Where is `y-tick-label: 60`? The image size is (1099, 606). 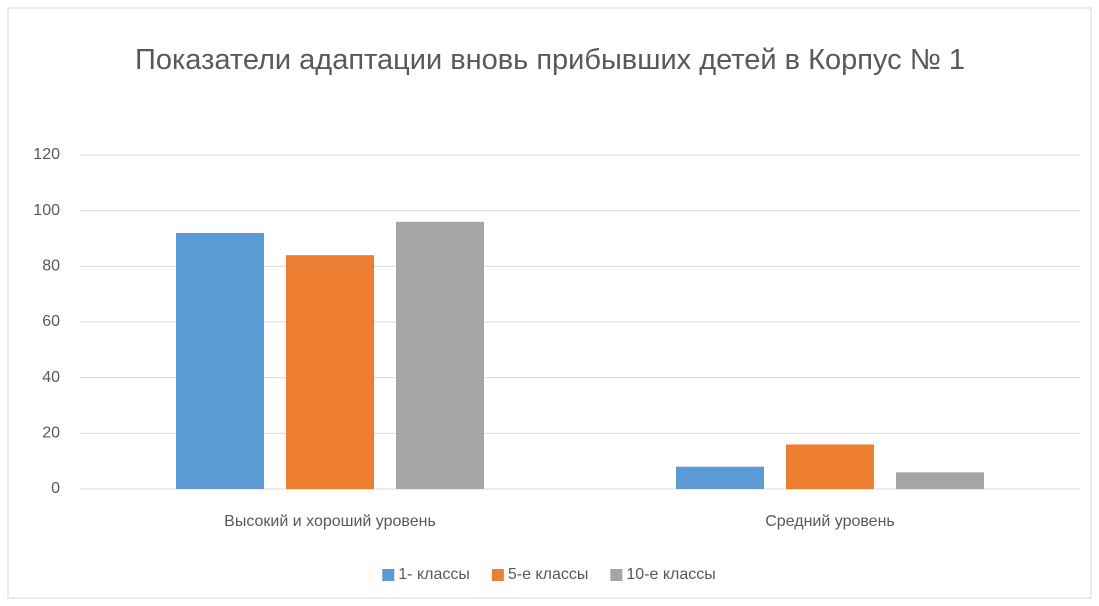 y-tick-label: 60 is located at coordinates (51, 321).